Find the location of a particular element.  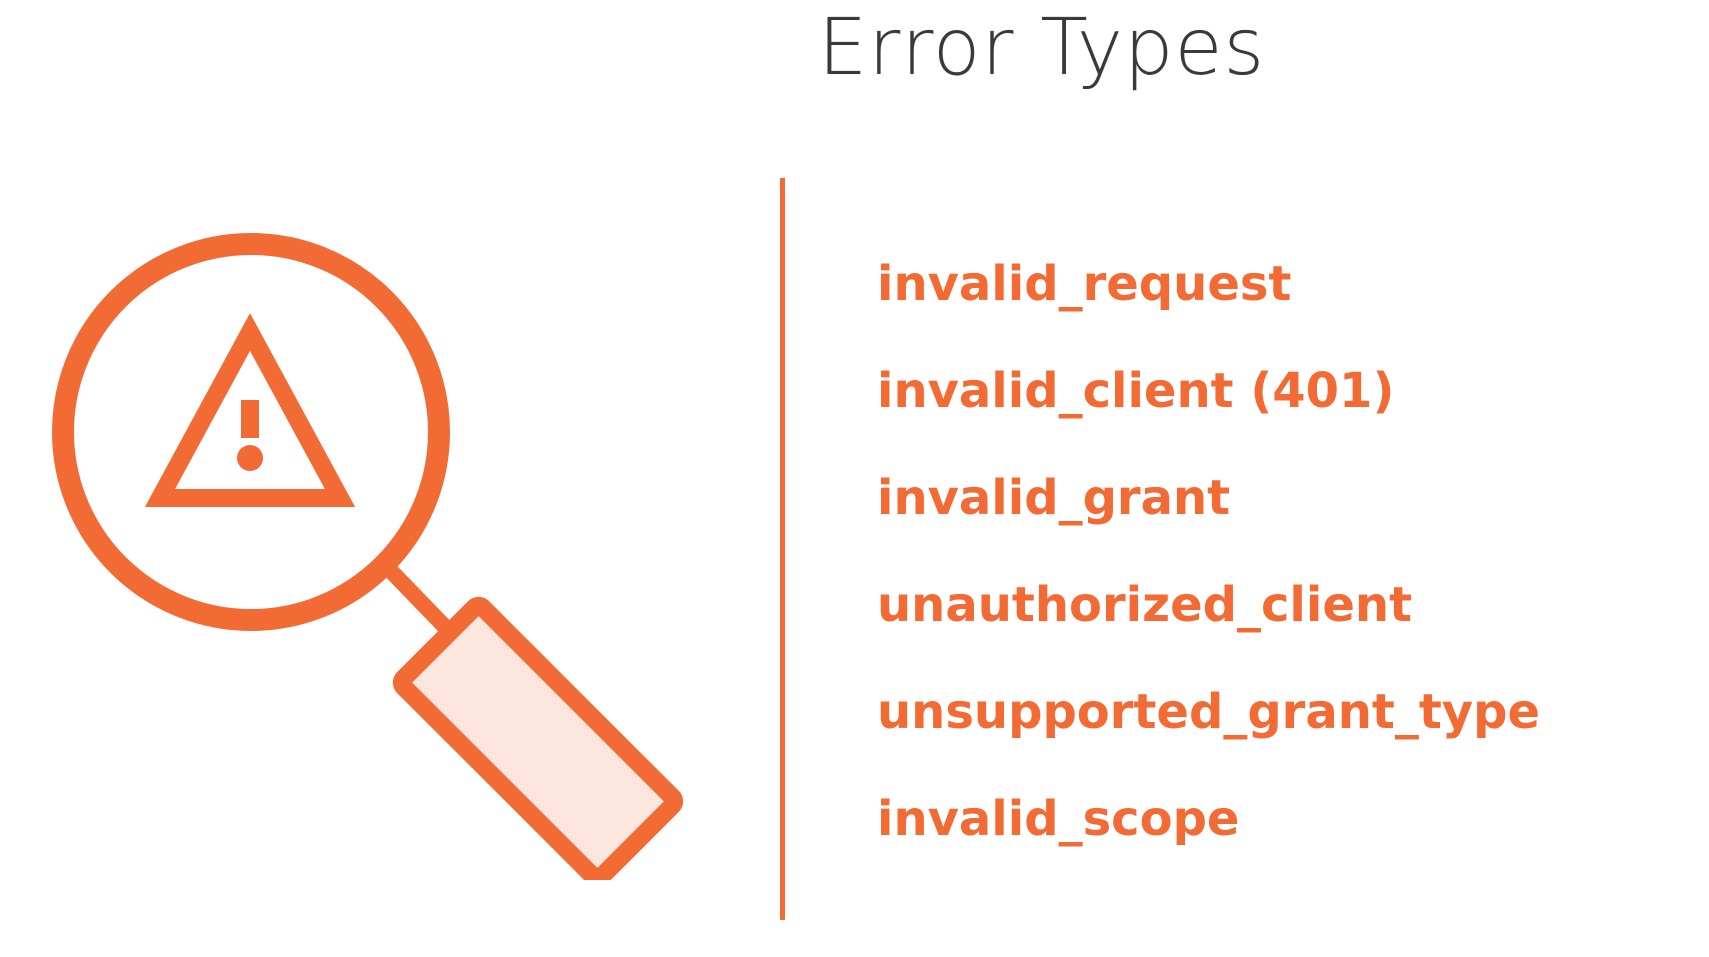

error-type-item: unauthorized_client is located at coordinates (1145, 605).